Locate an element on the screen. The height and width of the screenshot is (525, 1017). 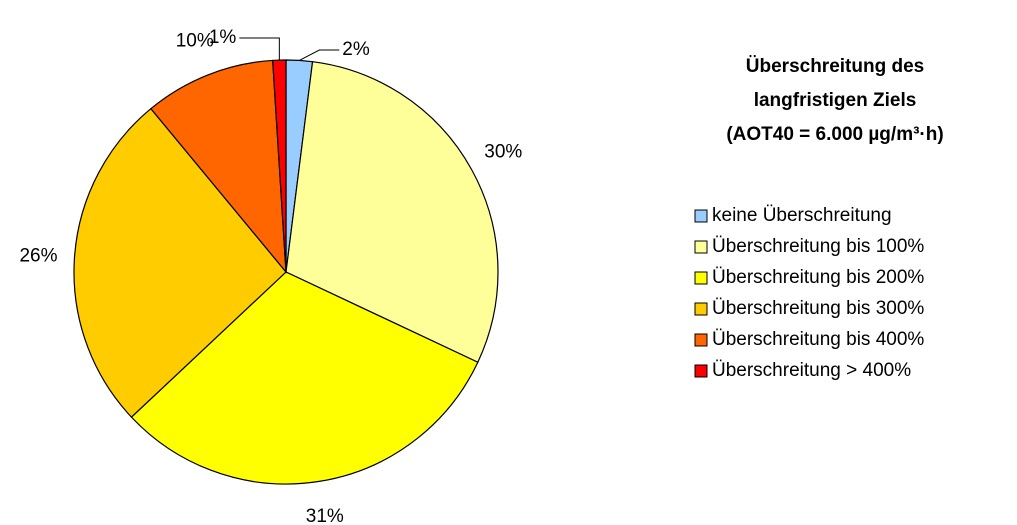
data-label: 10% is located at coordinates (195, 40).